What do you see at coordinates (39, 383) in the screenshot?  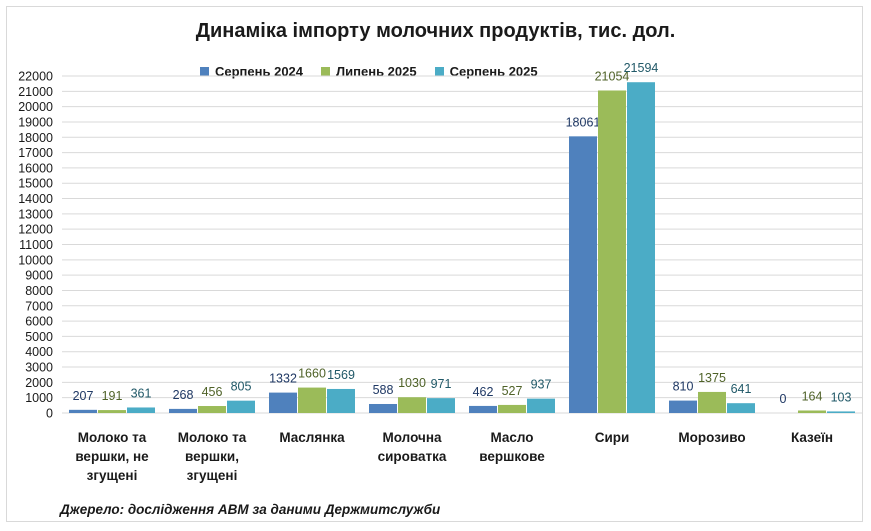 I see `y-tick-label: 2000` at bounding box center [39, 383].